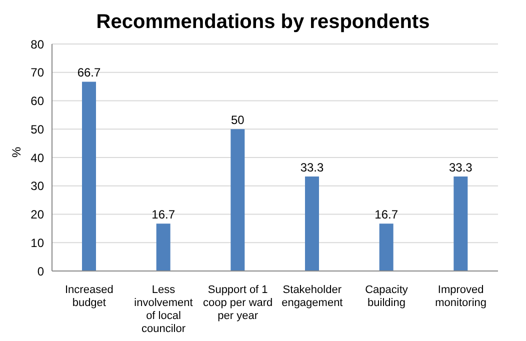 Image resolution: width=526 pixels, height=341 pixels. Describe the element at coordinates (37, 101) in the screenshot. I see `y-tick-label: 60` at that location.